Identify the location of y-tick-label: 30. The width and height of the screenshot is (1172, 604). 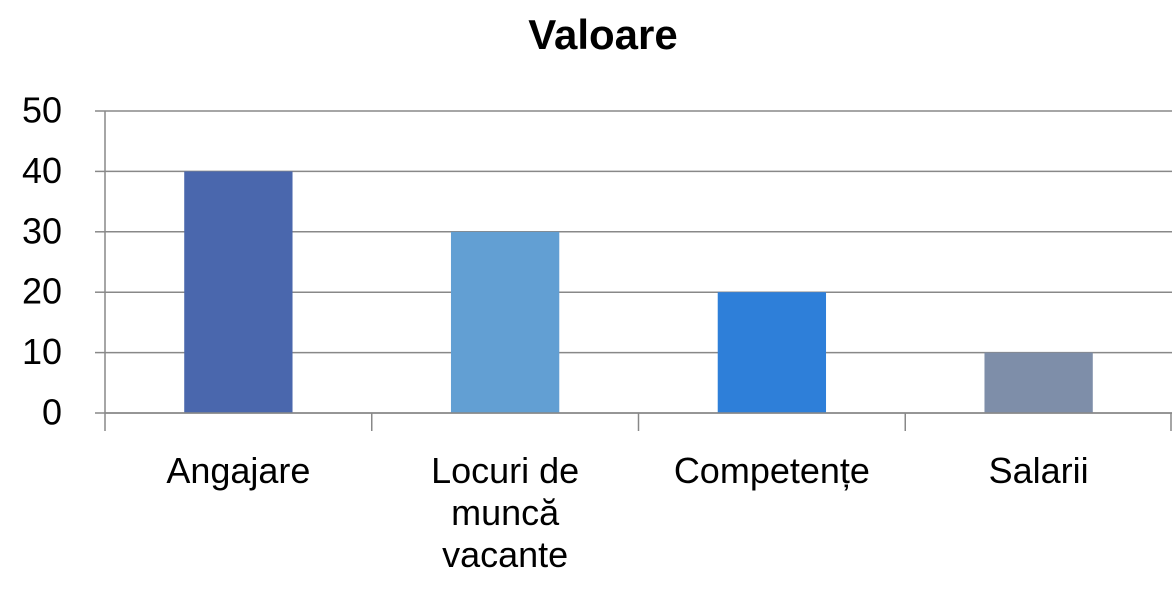
(42, 230).